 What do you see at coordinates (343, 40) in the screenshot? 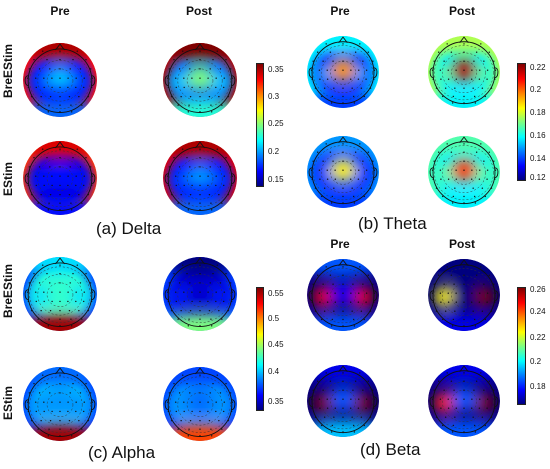
I see `nose-outline` at bounding box center [343, 40].